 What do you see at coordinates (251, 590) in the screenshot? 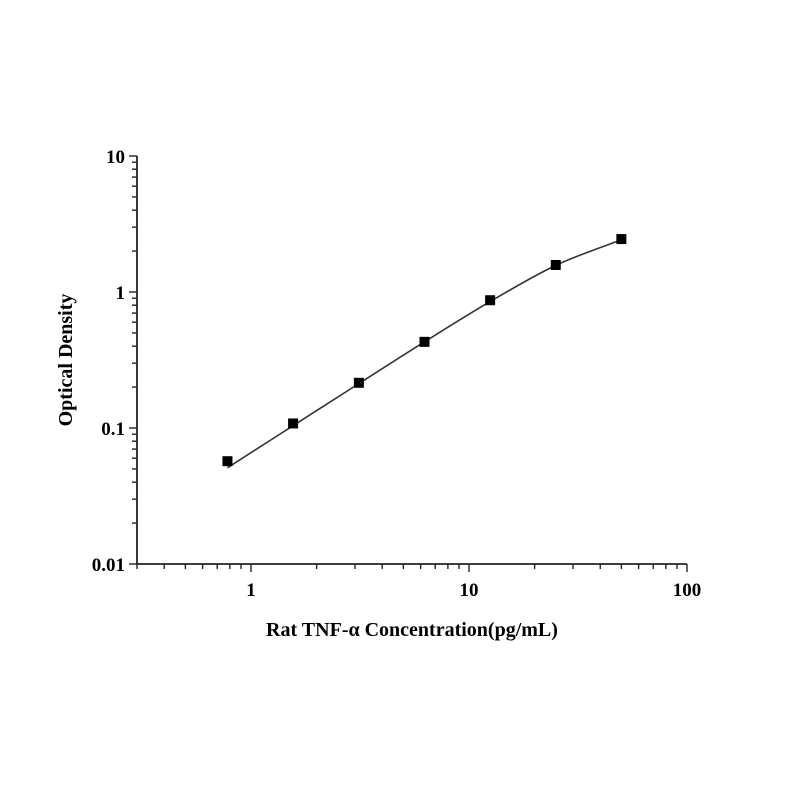
I see `x-tick-label: 1` at bounding box center [251, 590].